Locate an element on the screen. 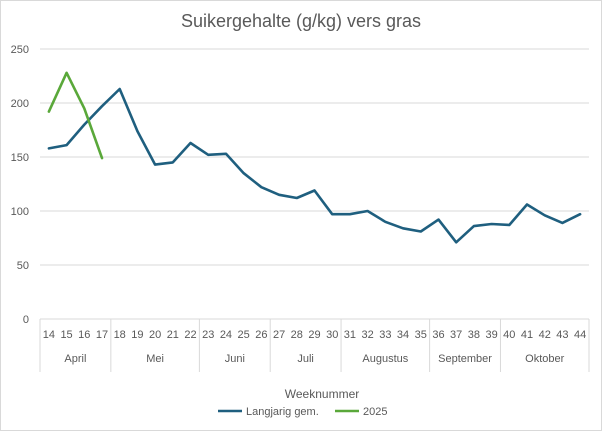  x-tick-label: 42 is located at coordinates (545, 335).